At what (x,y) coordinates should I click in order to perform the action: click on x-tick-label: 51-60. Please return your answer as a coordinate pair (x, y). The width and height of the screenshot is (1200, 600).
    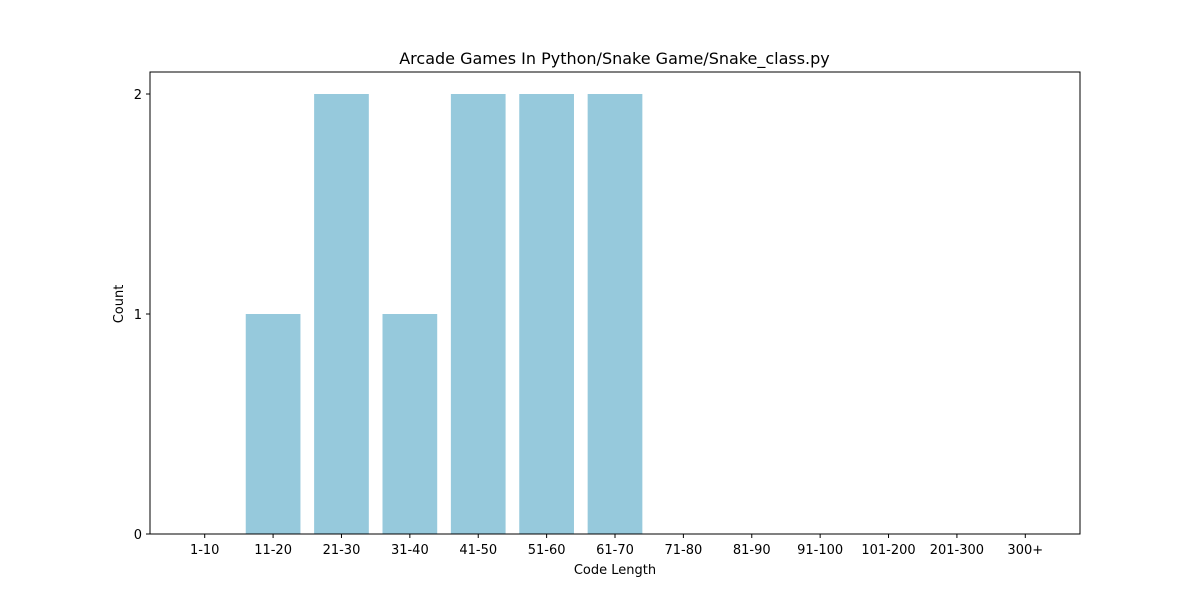
    Looking at the image, I should click on (547, 550).